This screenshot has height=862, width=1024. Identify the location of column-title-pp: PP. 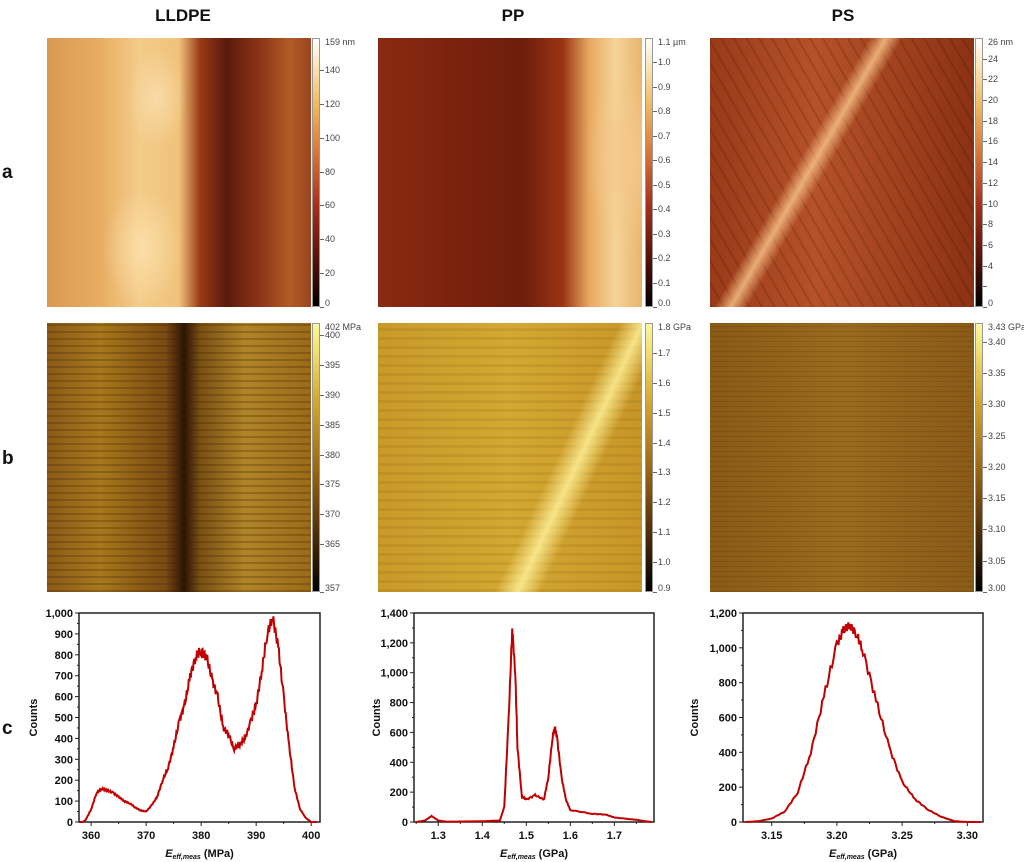
(513, 15).